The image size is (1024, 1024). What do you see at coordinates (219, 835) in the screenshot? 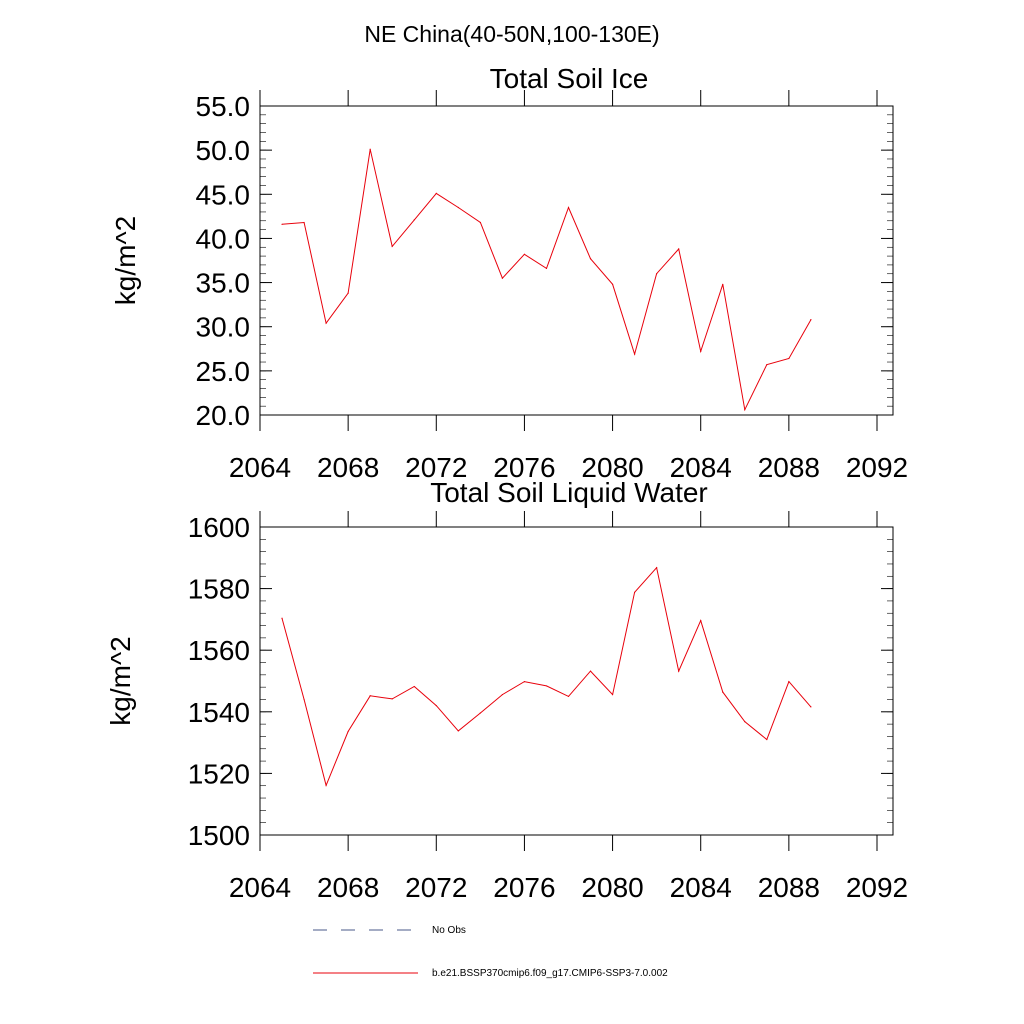
I see `y-tick-label: 1500` at bounding box center [219, 835].